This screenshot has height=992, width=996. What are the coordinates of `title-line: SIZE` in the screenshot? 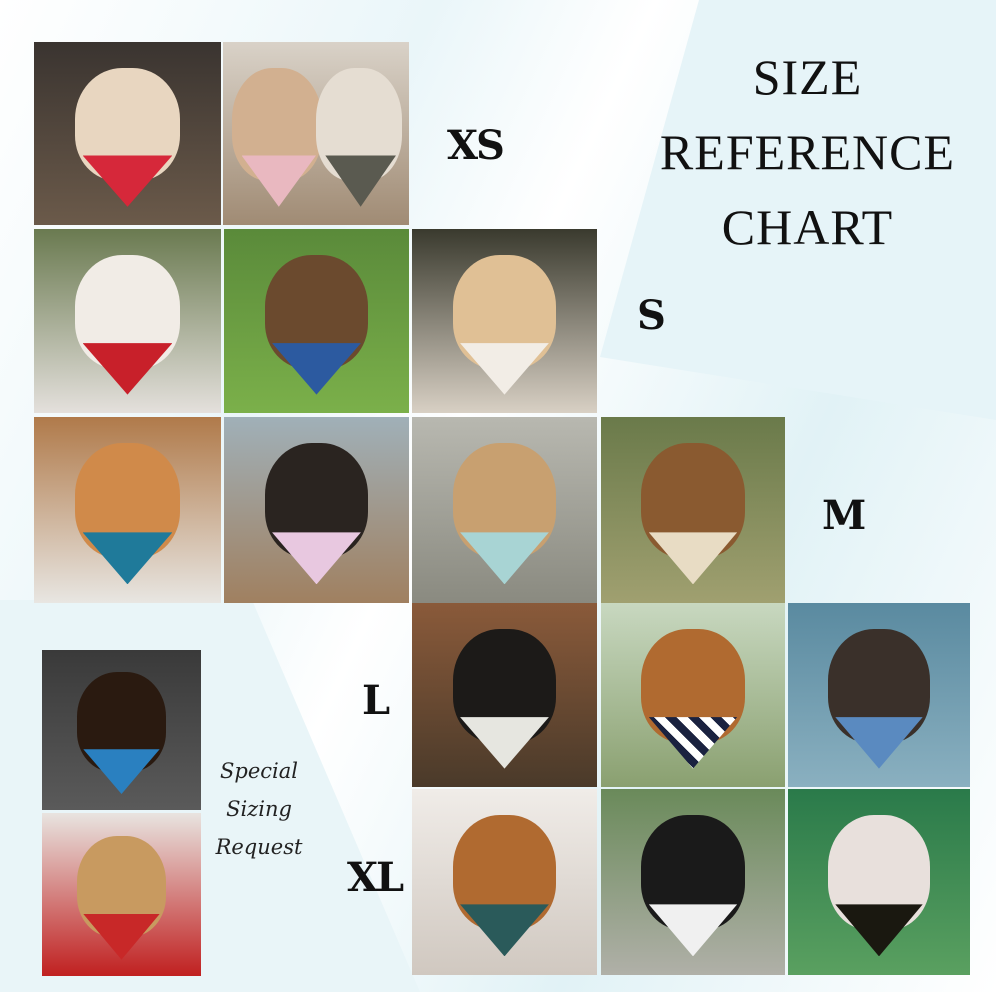 It's located at (807, 77).